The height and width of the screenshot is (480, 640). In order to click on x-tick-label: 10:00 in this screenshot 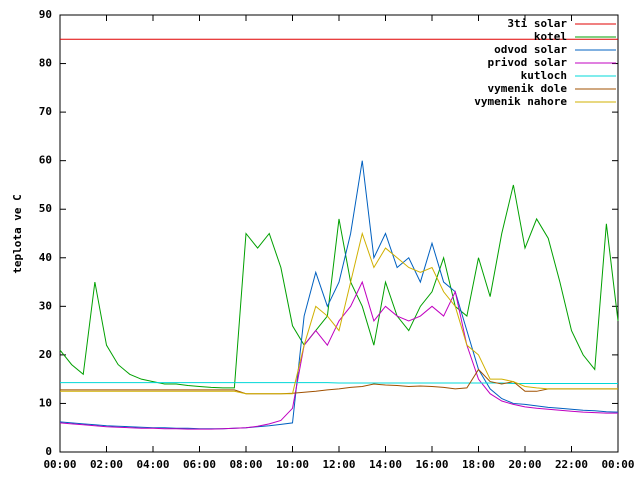, I will do `click(292, 464)`.